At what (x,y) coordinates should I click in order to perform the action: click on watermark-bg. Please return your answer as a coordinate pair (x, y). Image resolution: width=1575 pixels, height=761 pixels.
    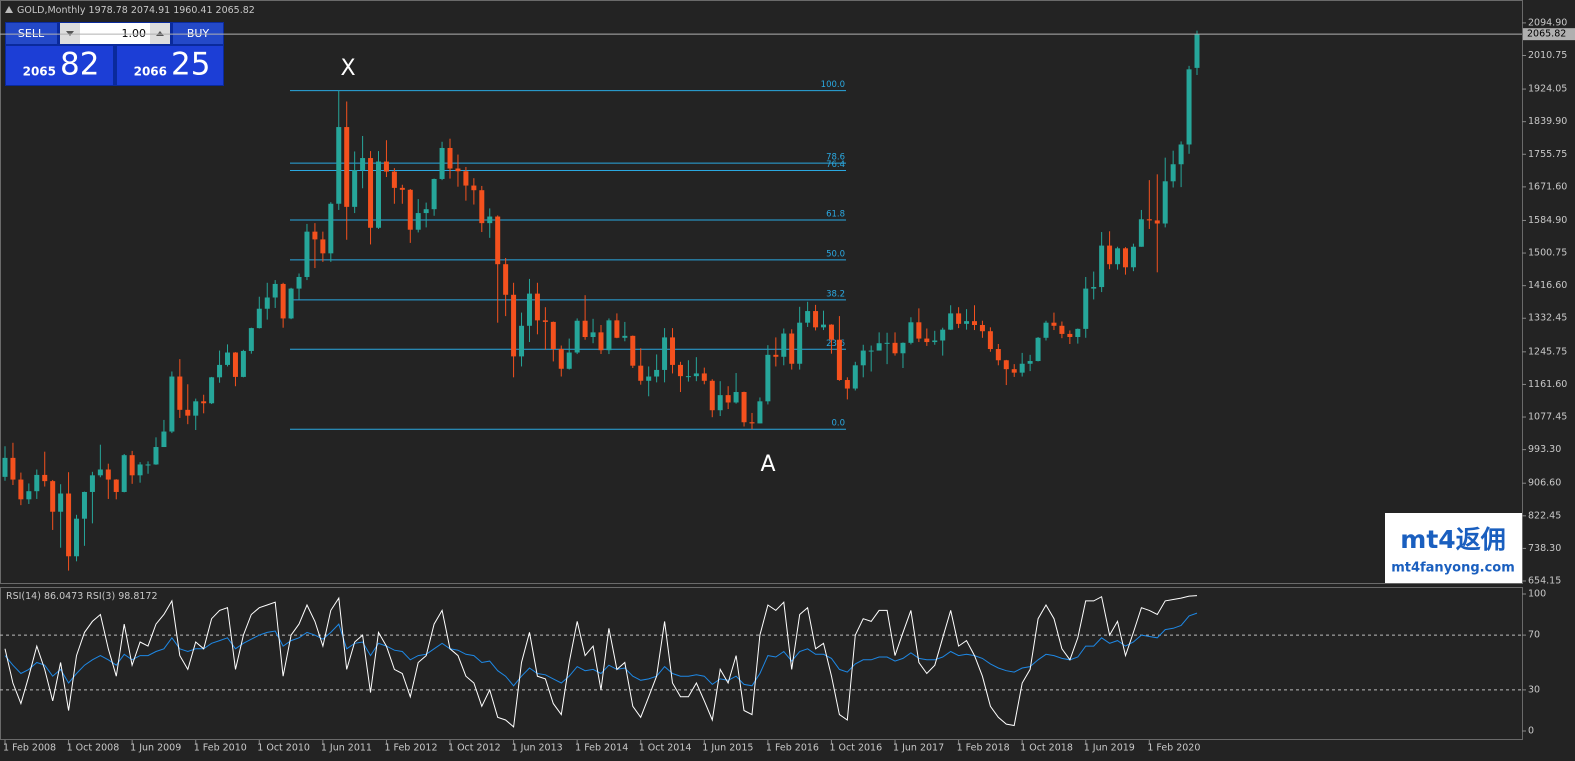
    Looking at the image, I should click on (1453, 548).